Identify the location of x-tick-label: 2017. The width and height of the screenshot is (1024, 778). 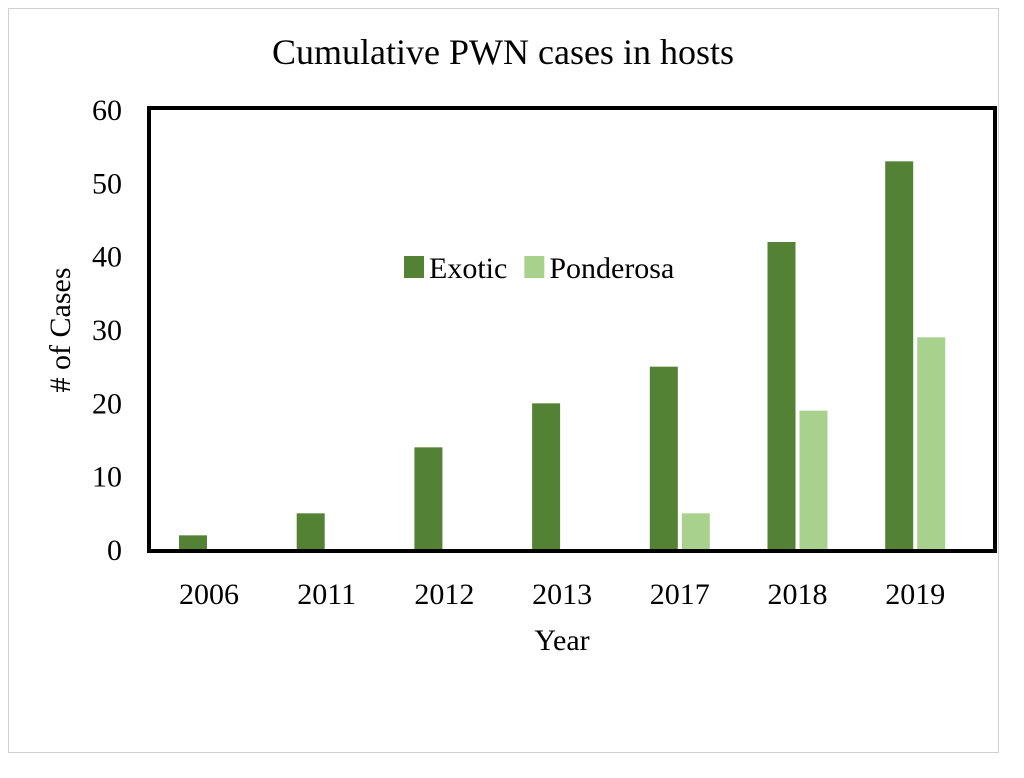
(680, 594).